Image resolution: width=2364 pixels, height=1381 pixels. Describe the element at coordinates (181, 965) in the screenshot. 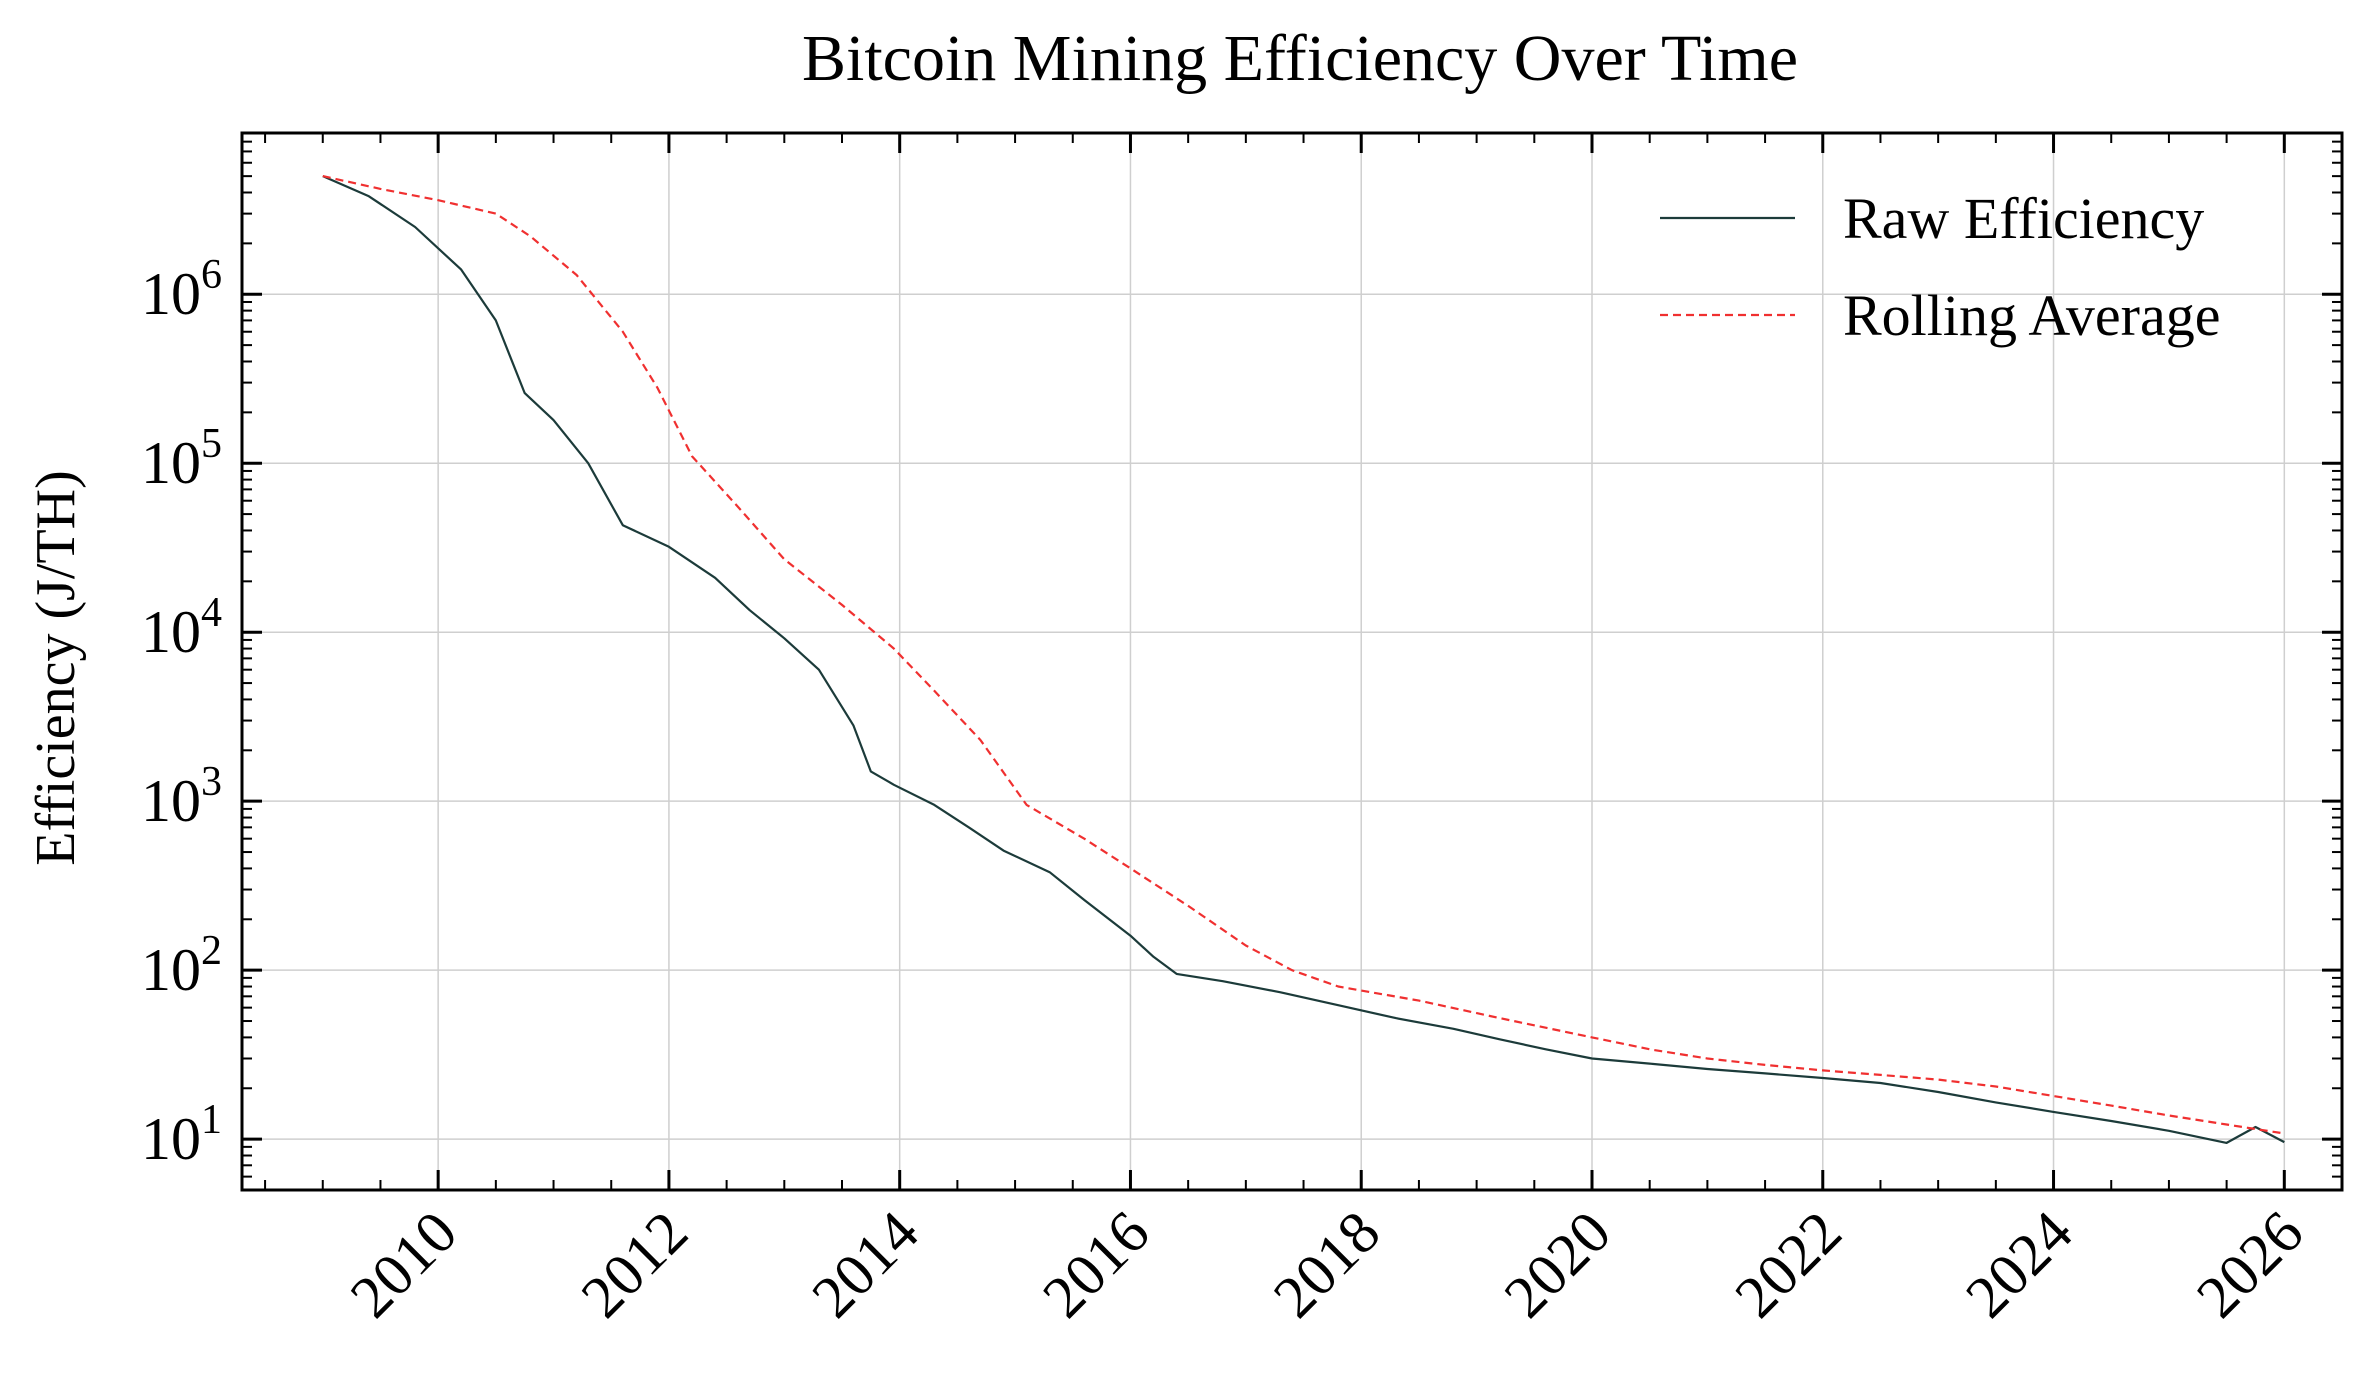

I see `y-tick-label: 10²` at that location.